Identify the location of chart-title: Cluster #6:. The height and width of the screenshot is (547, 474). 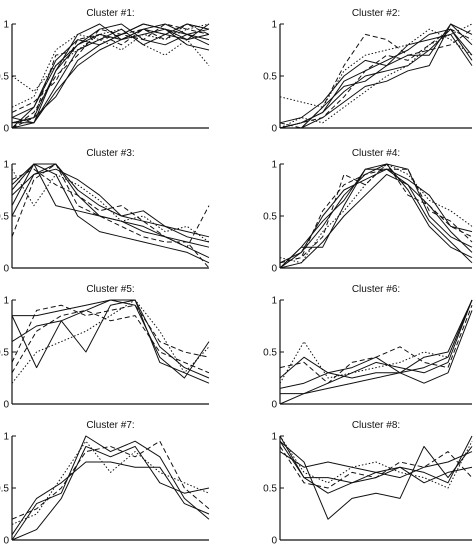
(376, 289).